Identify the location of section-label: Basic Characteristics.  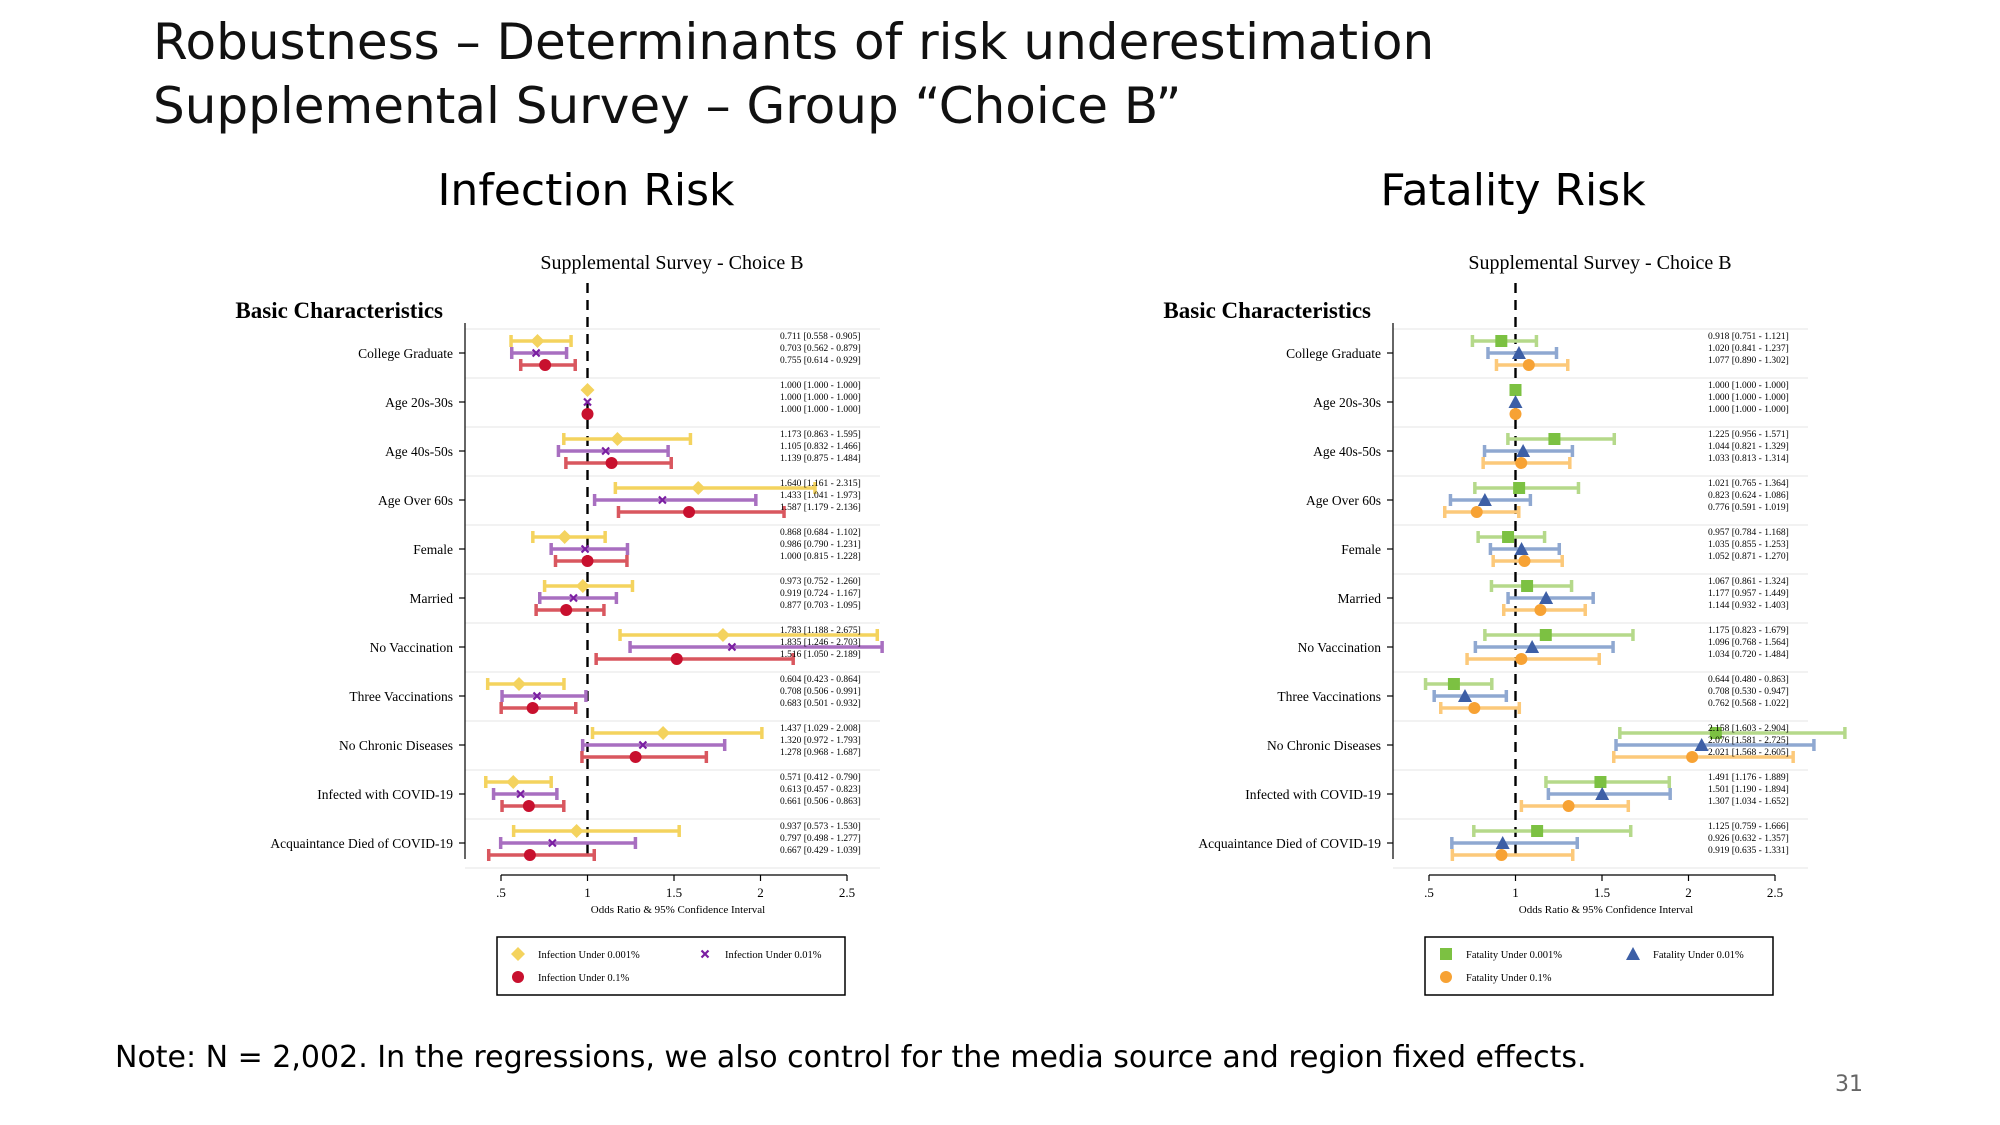
(1267, 310).